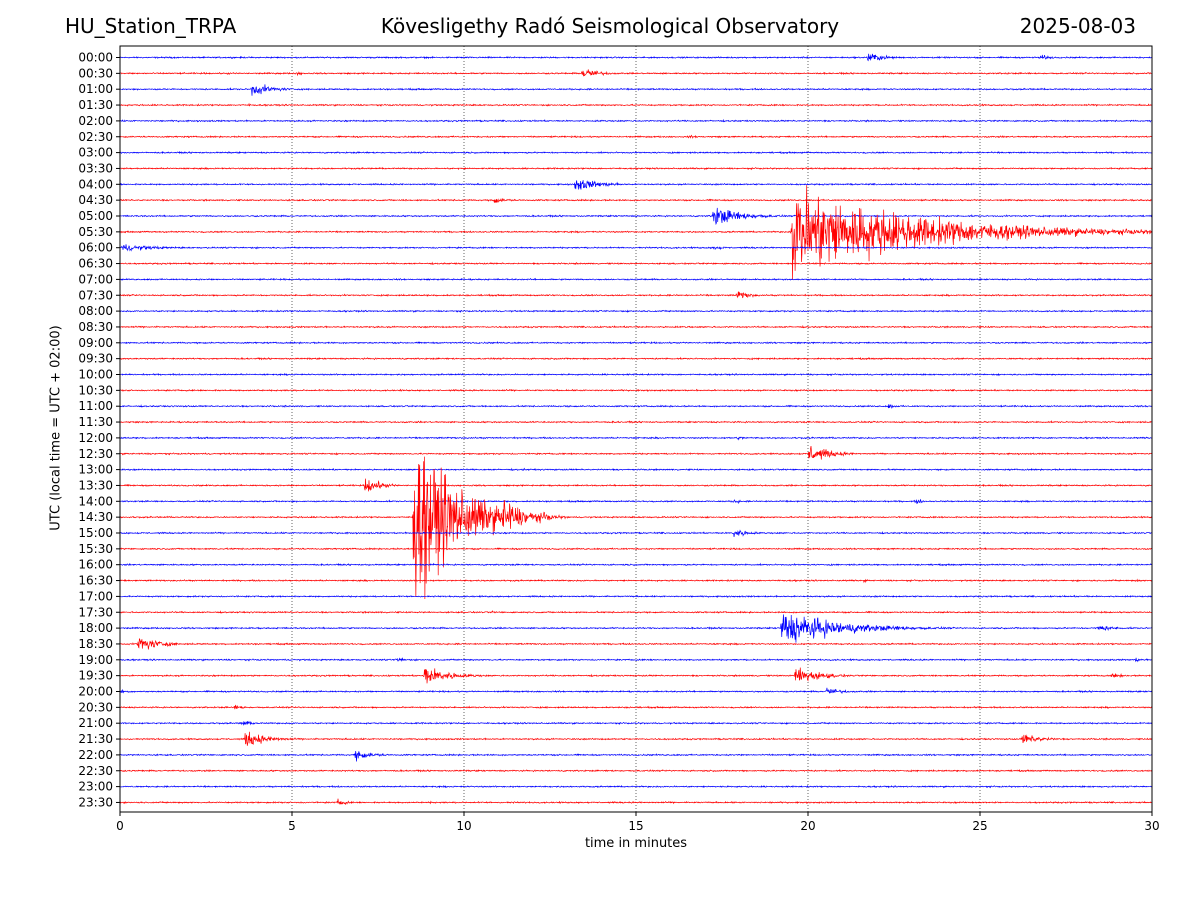 The image size is (1200, 900). Describe the element at coordinates (95, 581) in the screenshot. I see `y-tick-label: 16:30` at that location.